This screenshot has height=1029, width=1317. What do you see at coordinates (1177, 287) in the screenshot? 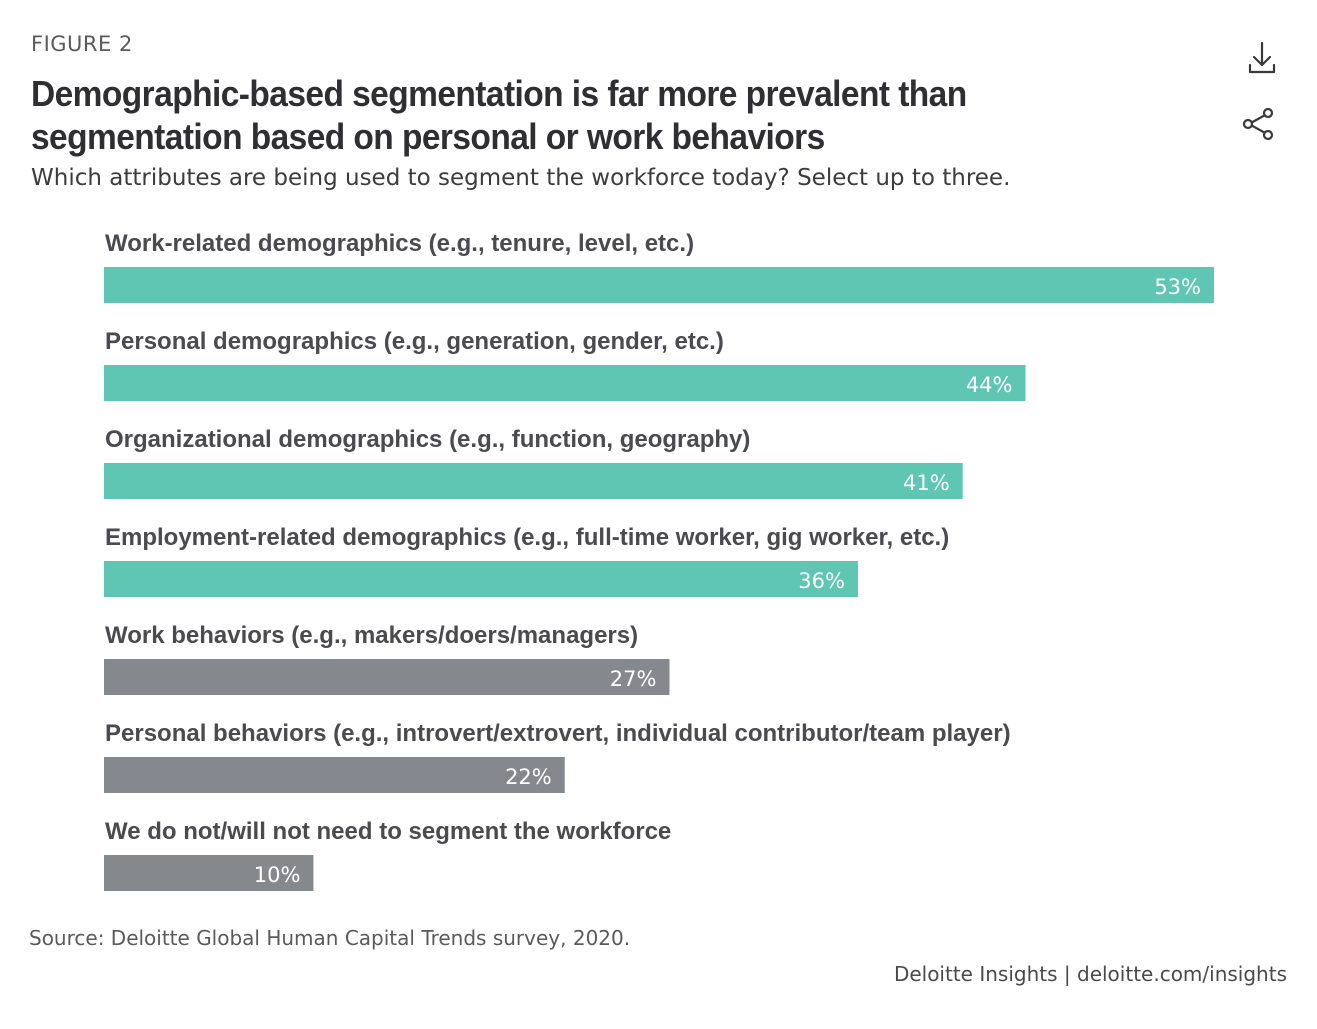
I see `value-label: 53%` at bounding box center [1177, 287].